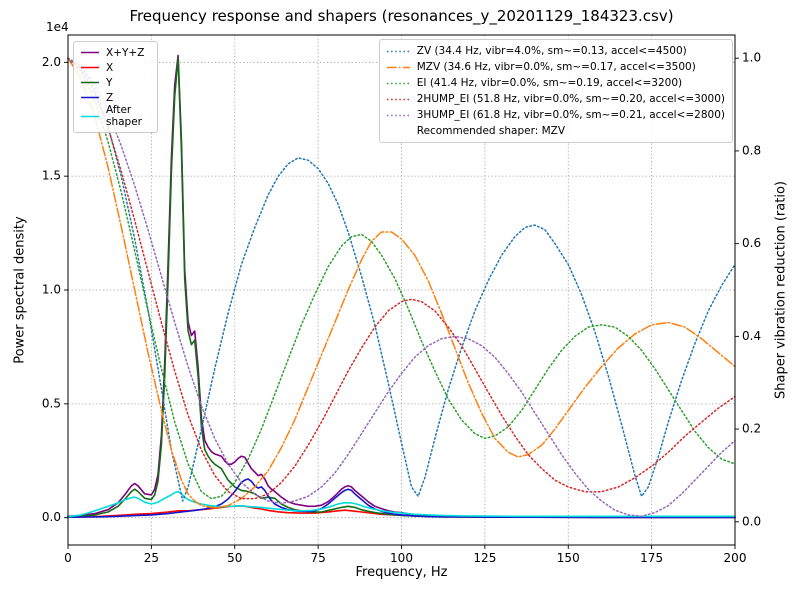 The height and width of the screenshot is (600, 800). Describe the element at coordinates (51, 290) in the screenshot. I see `y-left-tick-label: 1.0` at that location.